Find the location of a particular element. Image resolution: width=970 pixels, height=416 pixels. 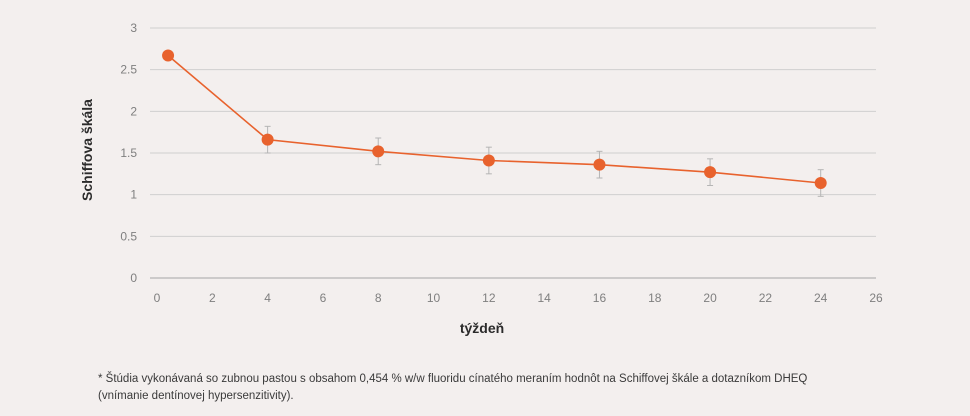

y-tick-label: 0 is located at coordinates (133, 278).